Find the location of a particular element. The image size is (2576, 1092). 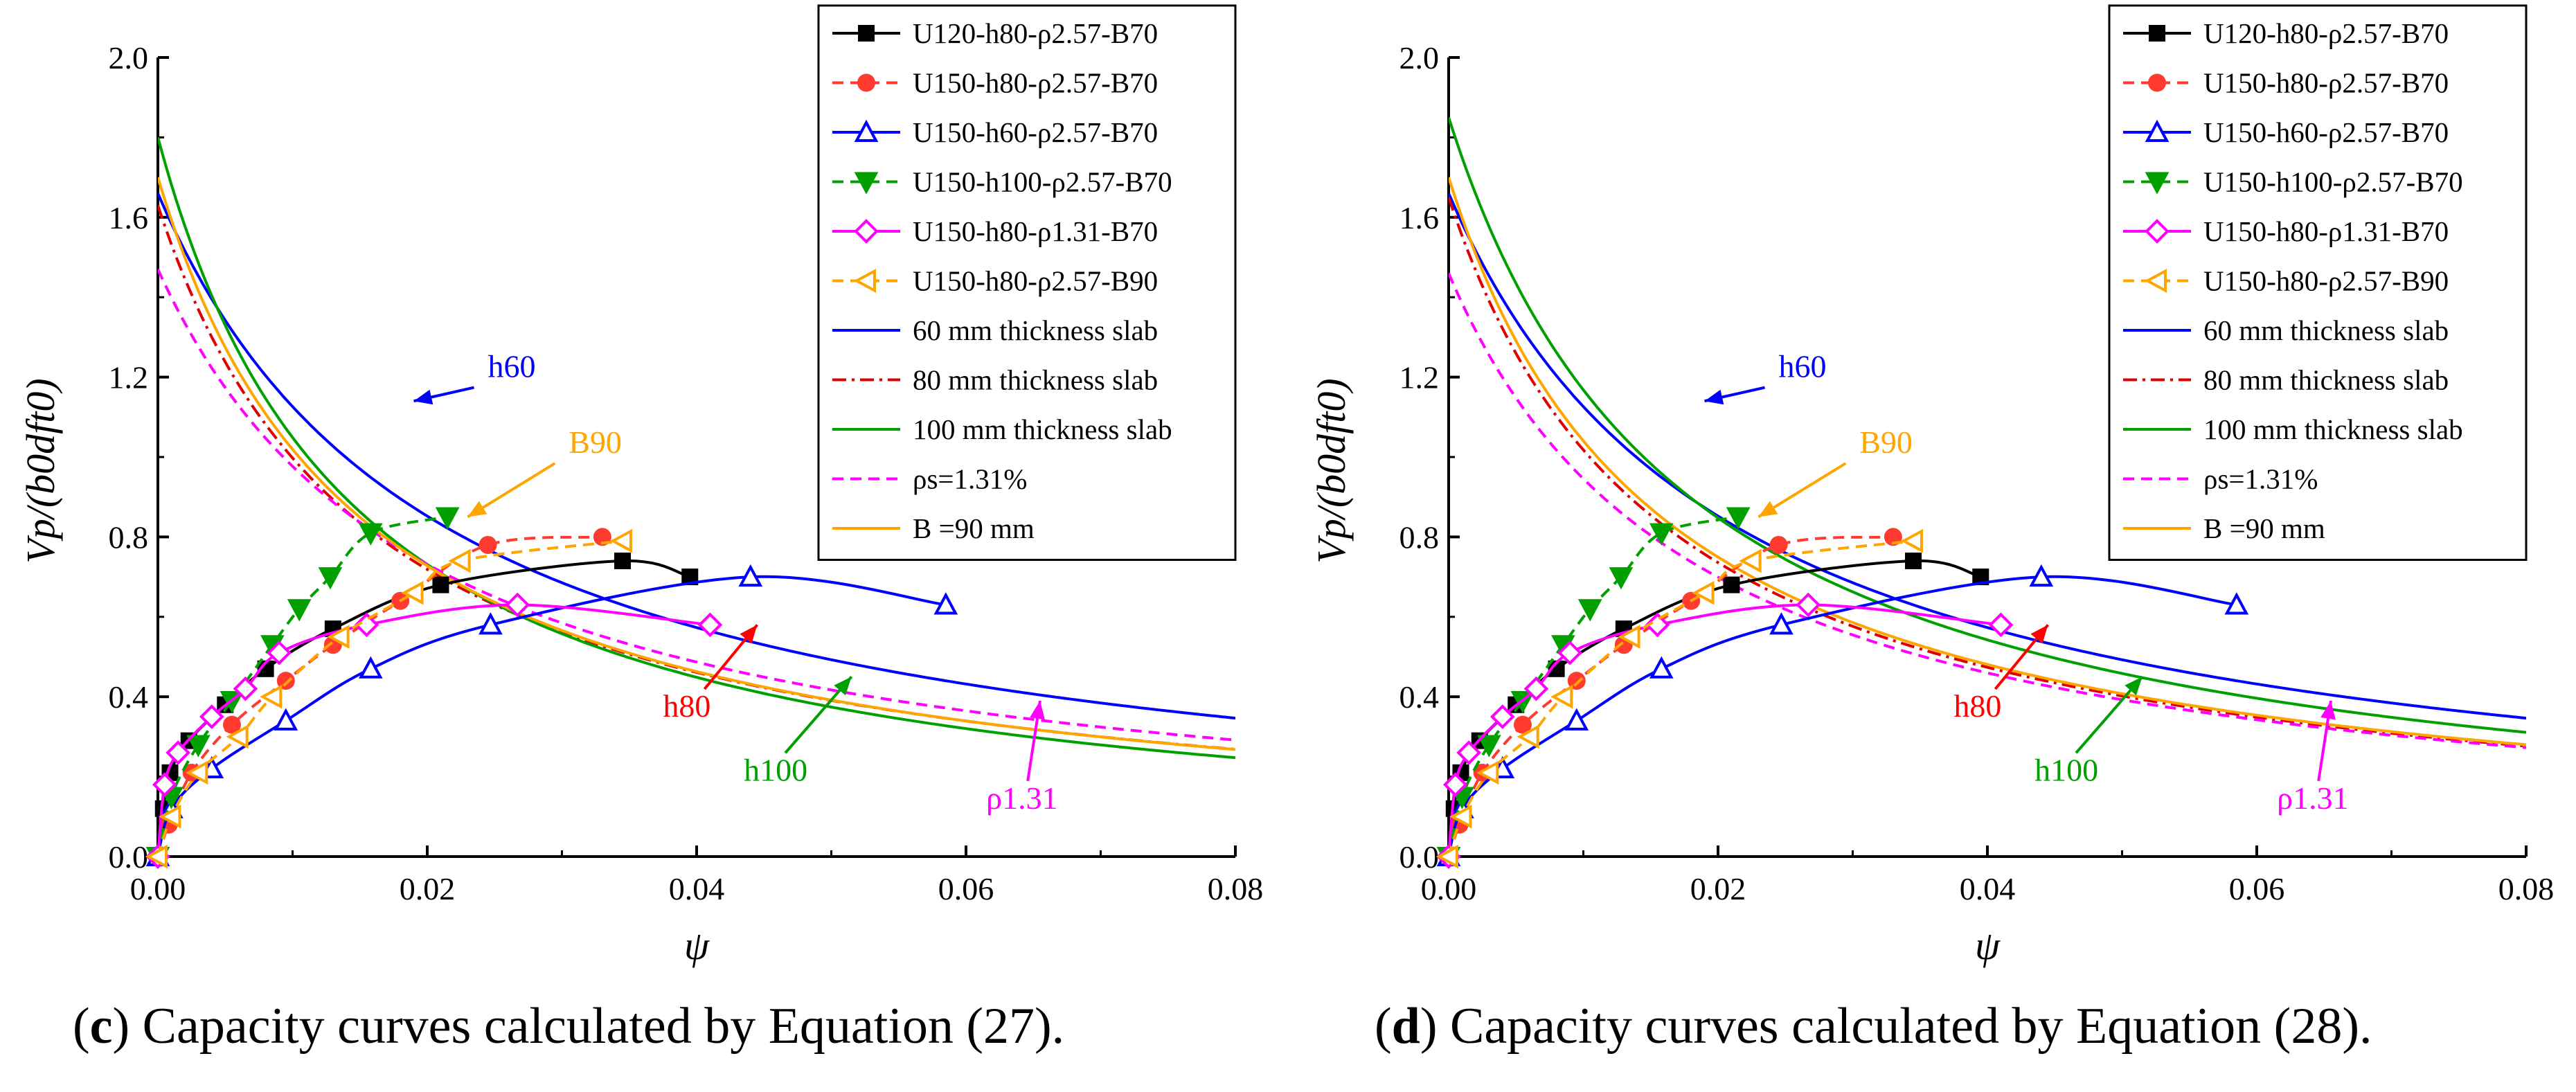

legend-label: ρs=1.31% is located at coordinates (2260, 479).